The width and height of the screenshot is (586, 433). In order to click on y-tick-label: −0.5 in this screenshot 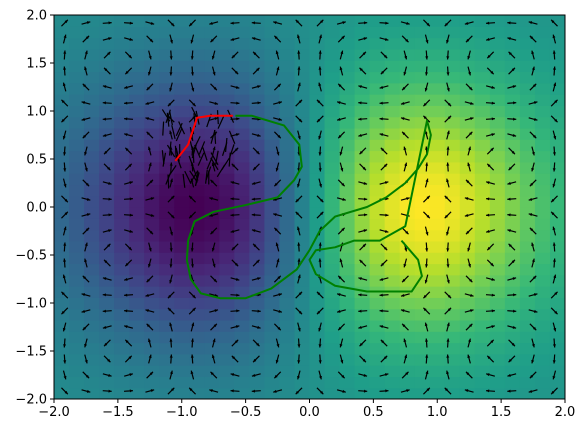, I will do `click(31, 256)`.